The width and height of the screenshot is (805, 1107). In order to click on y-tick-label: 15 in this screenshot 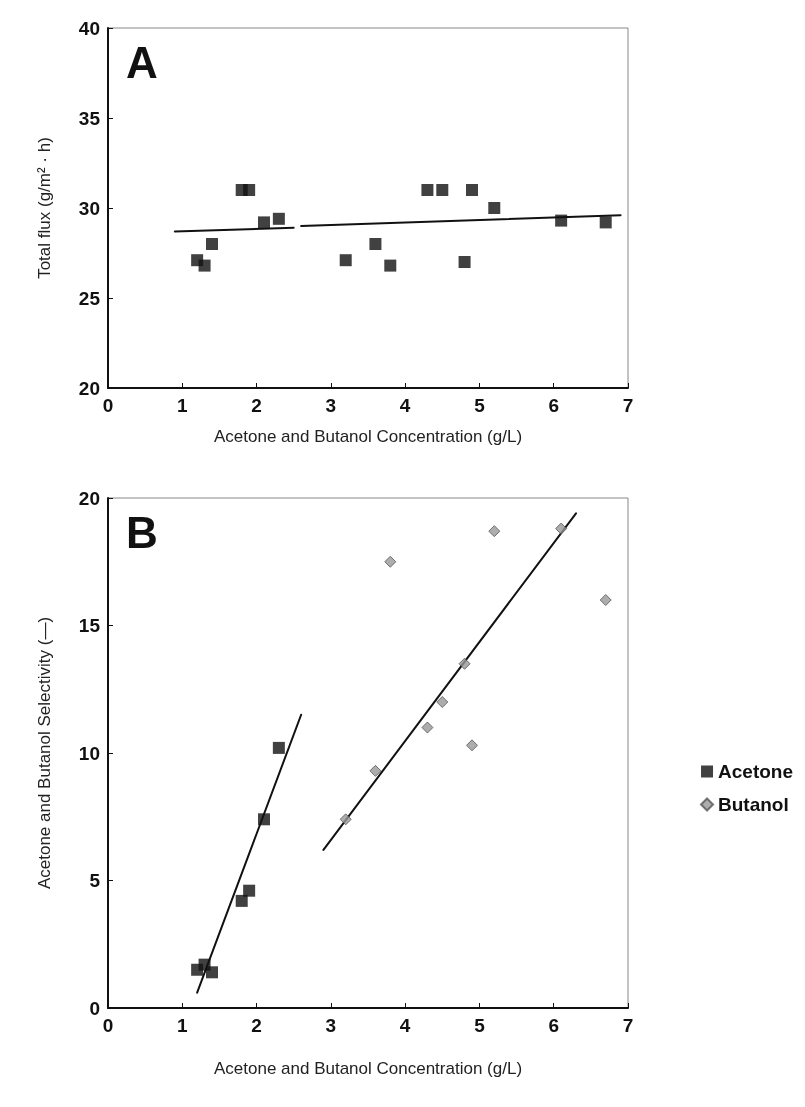, I will do `click(89, 625)`.